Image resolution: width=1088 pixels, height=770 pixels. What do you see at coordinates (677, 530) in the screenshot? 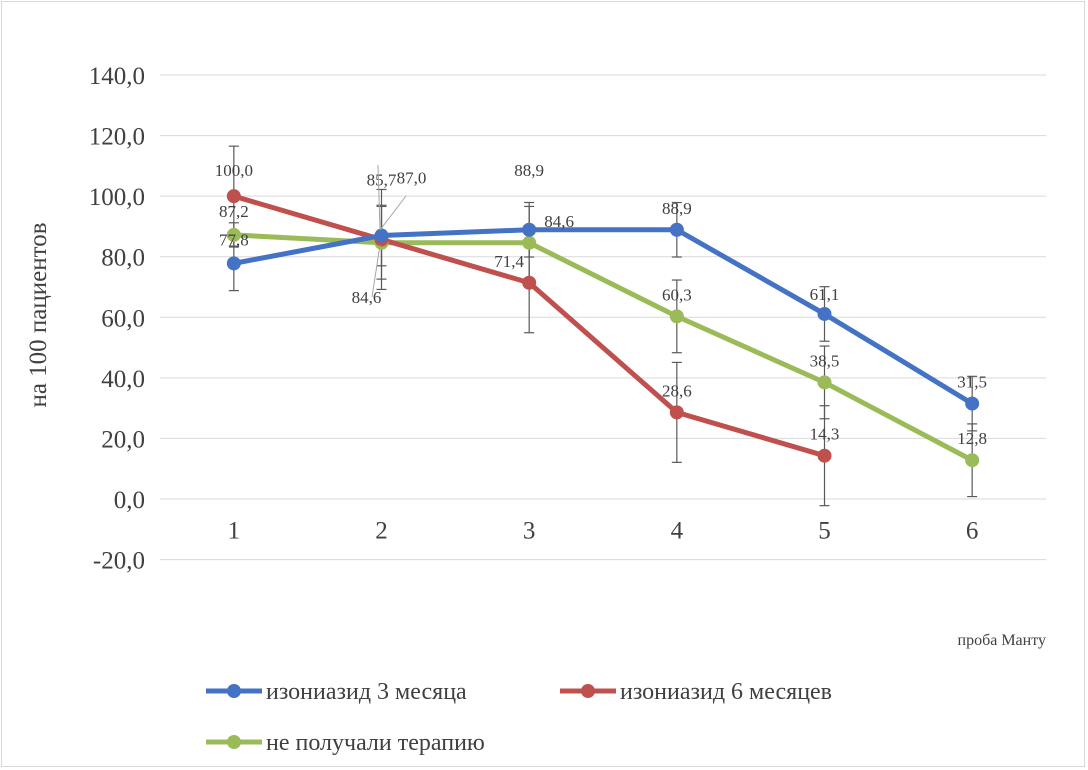
I see `x-tick-label: 4` at bounding box center [677, 530].